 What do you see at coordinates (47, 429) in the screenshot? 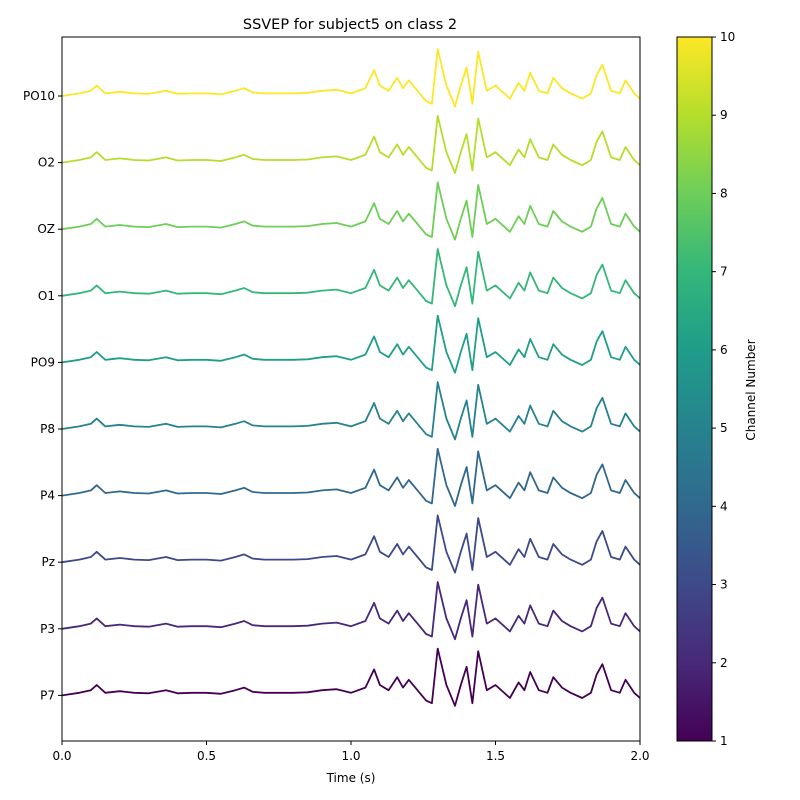
I see `y-tick-label: P8` at bounding box center [47, 429].